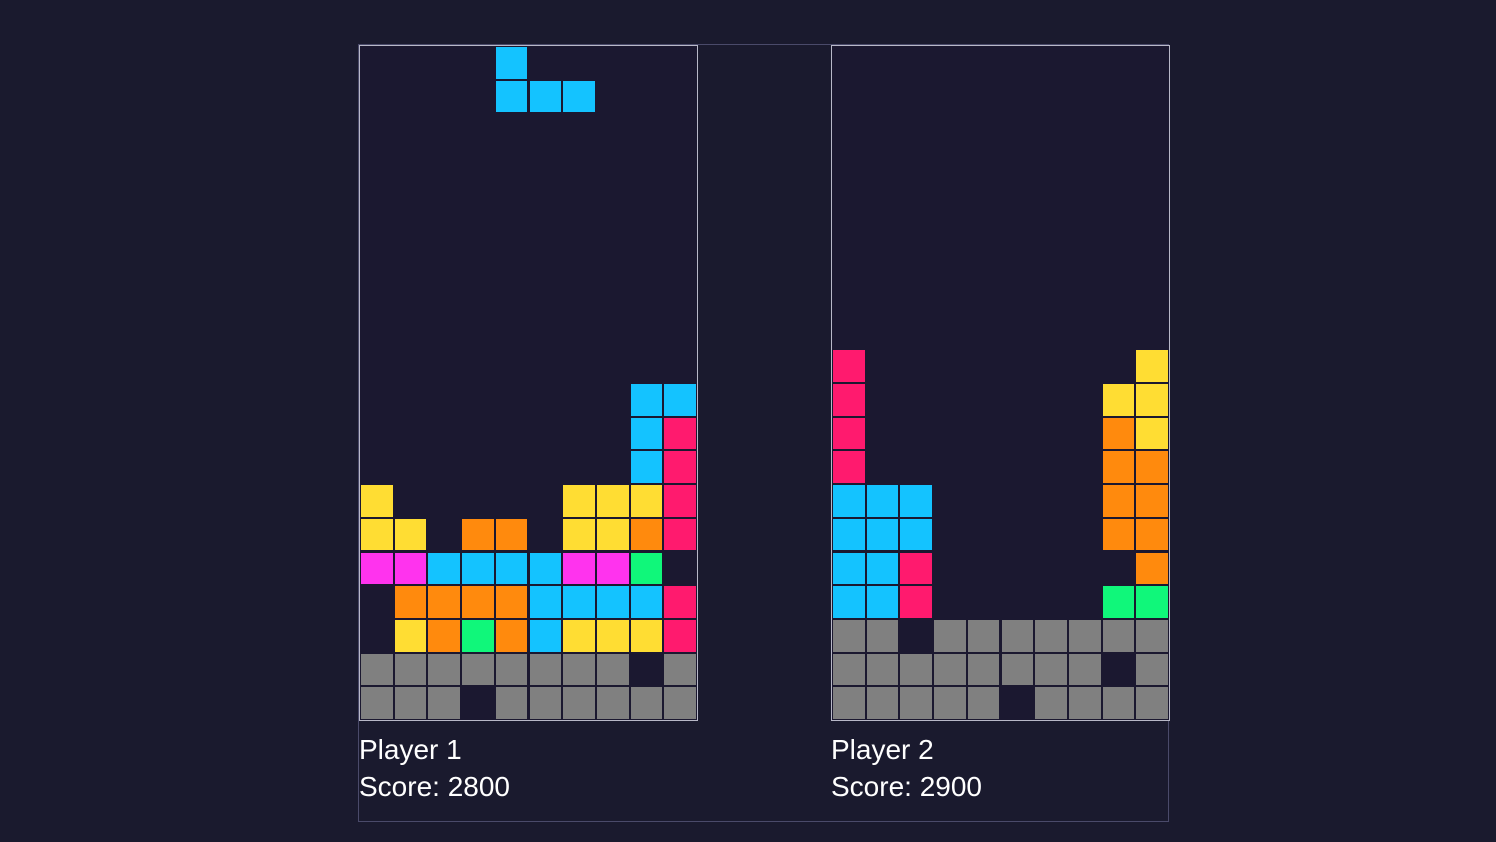 The width and height of the screenshot is (1496, 842). Describe the element at coordinates (882, 749) in the screenshot. I see `player-2-name: Player 2` at that location.